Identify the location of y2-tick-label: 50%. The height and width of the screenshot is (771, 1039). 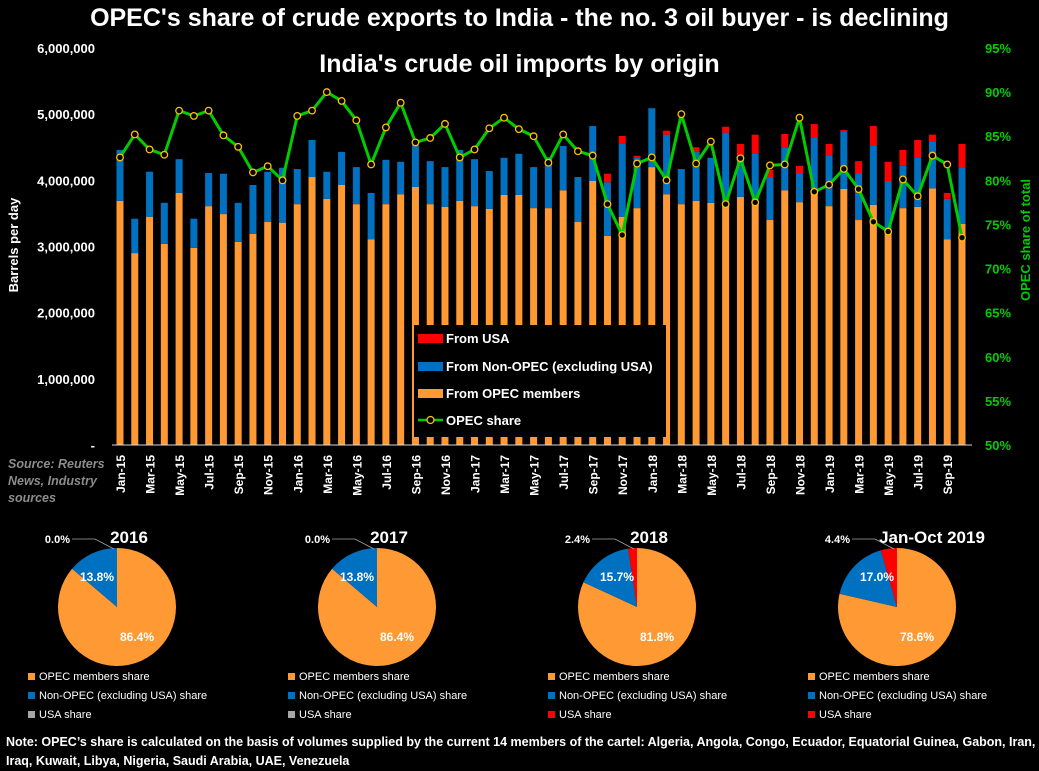
(998, 445).